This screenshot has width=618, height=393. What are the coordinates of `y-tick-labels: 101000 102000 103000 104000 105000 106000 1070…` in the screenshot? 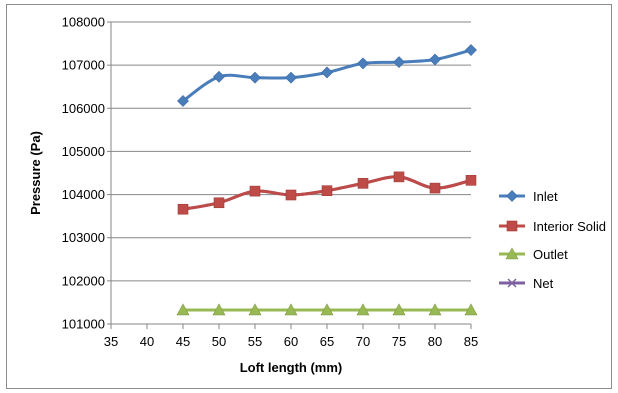 It's located at (83, 173).